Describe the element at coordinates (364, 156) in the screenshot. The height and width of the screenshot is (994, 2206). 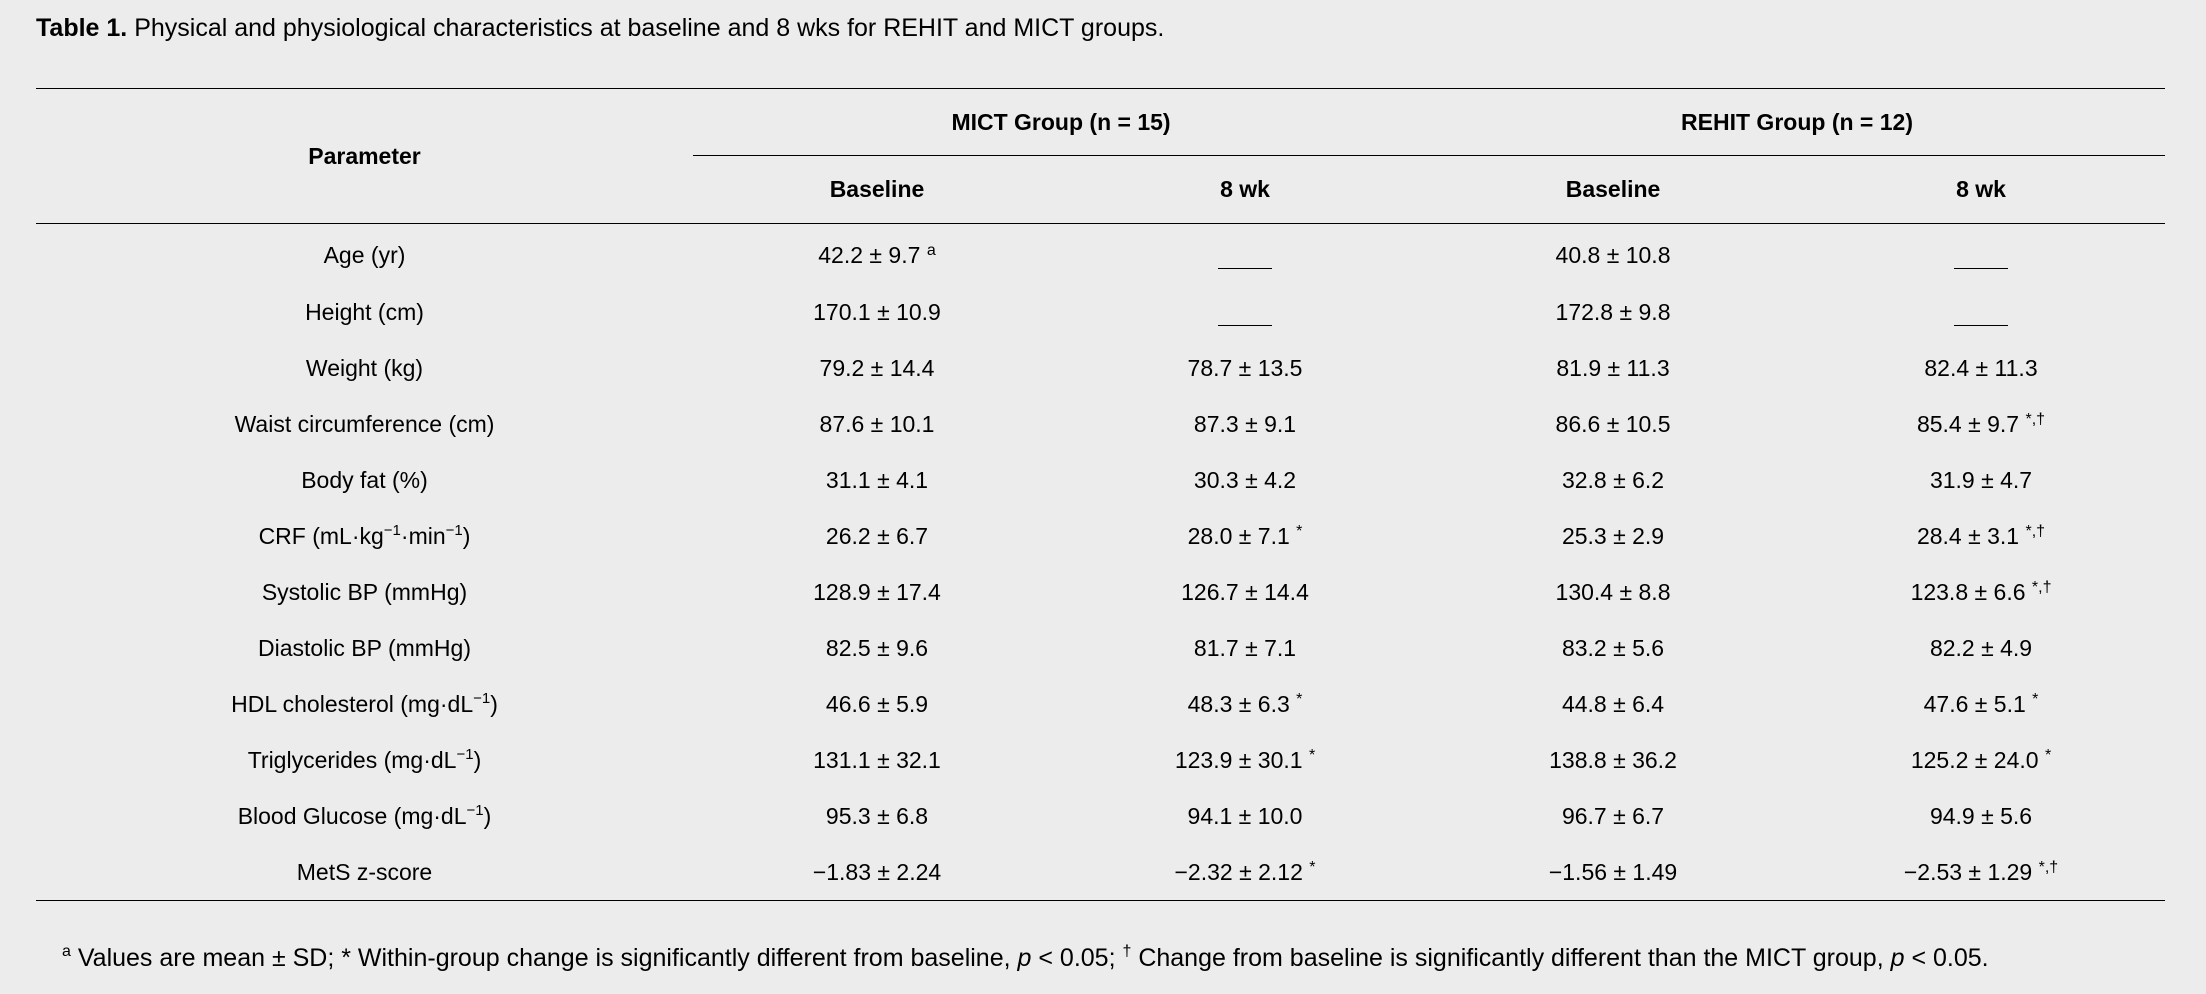
I see `parameter-header: Parameter` at that location.